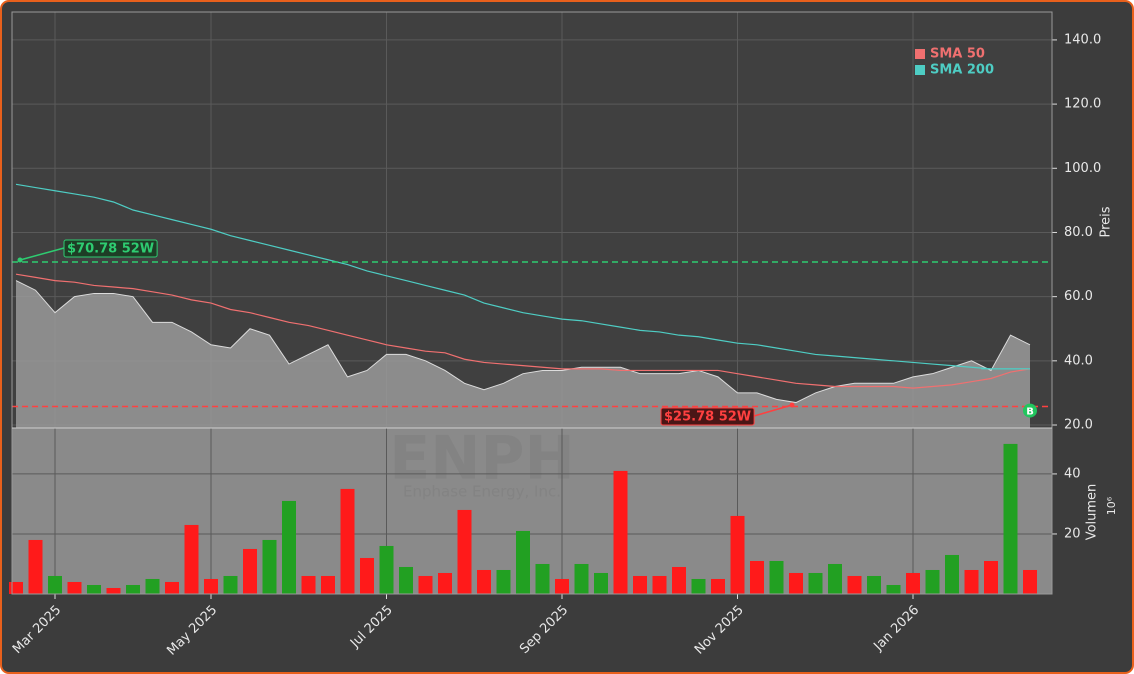 The height and width of the screenshot is (674, 1134). I want to click on legend-label: SMA 50, so click(957, 54).